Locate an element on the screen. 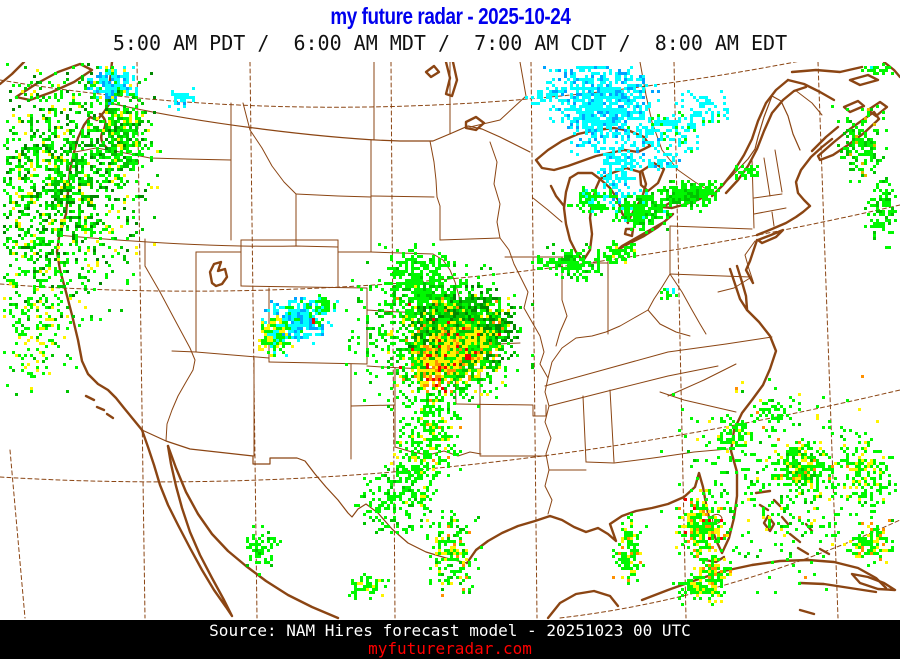 Image resolution: width=900 pixels, height=659 pixels. page-title: my future radar - 2025-10-24 is located at coordinates (450, 16).